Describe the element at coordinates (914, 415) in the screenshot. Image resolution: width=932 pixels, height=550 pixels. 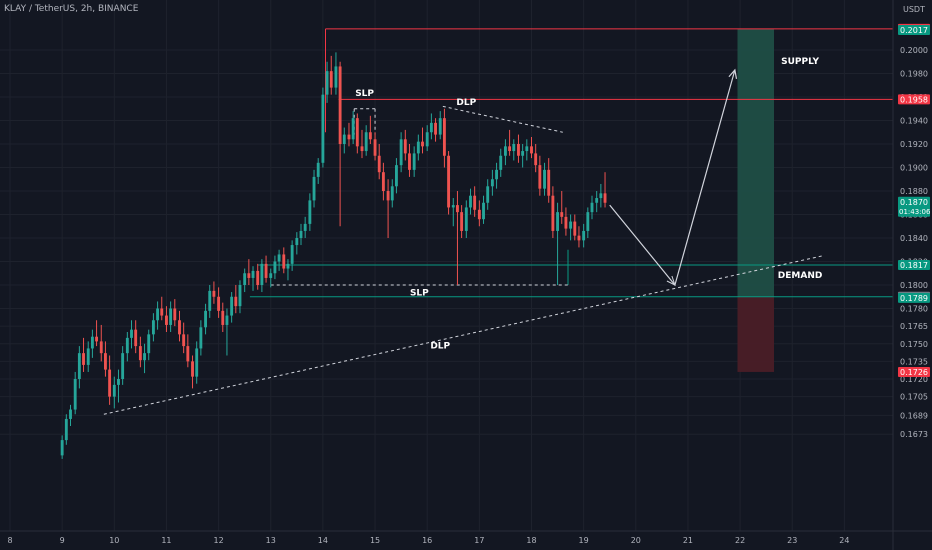
I see `price-tick-label: 0.1689` at that location.